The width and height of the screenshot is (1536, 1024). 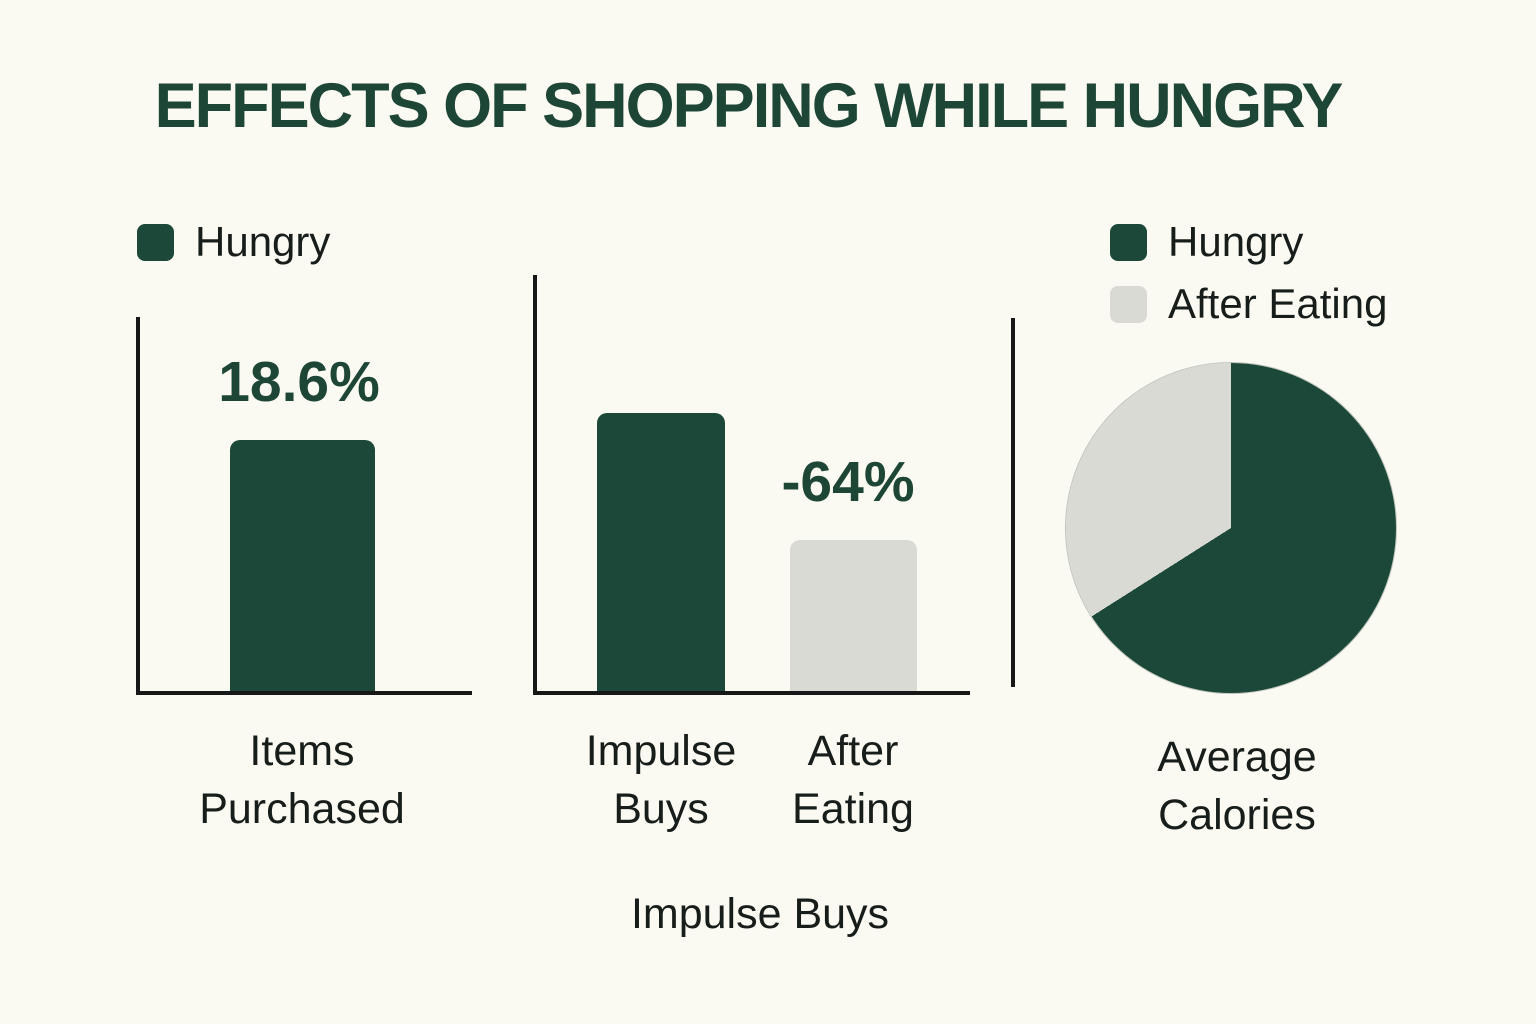 What do you see at coordinates (661, 552) in the screenshot?
I see `bar-impulse-buys-hungry` at bounding box center [661, 552].